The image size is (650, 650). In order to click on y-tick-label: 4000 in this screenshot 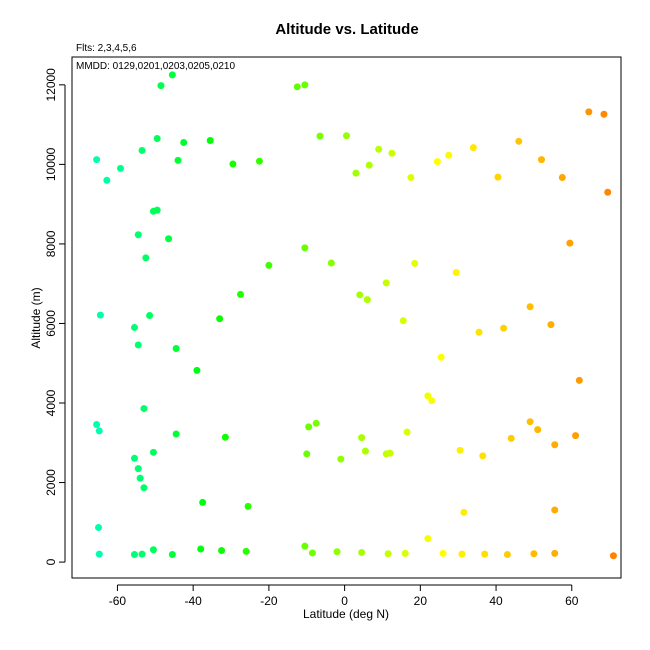, I will do `click(51, 402)`.